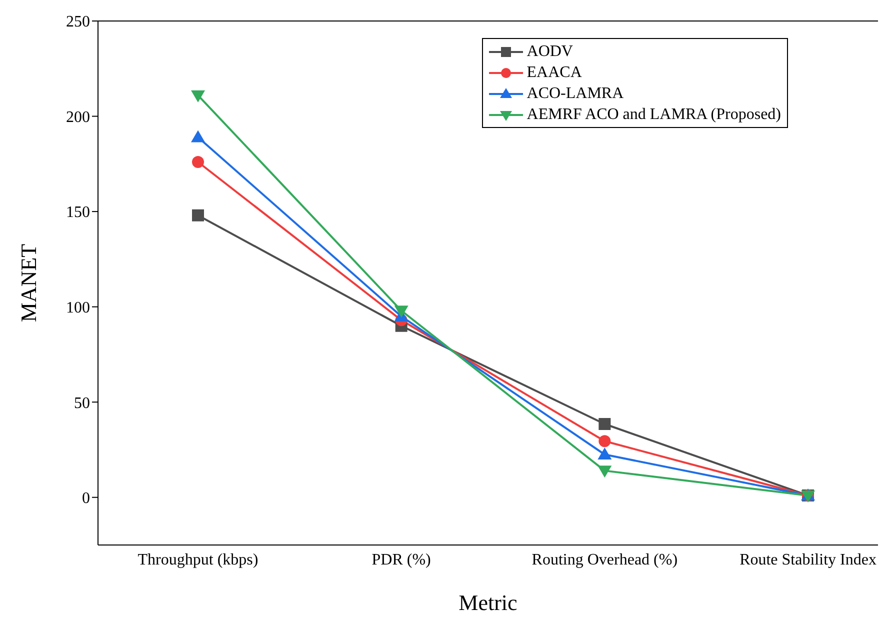  I want to click on legend-label: AODV, so click(549, 51).